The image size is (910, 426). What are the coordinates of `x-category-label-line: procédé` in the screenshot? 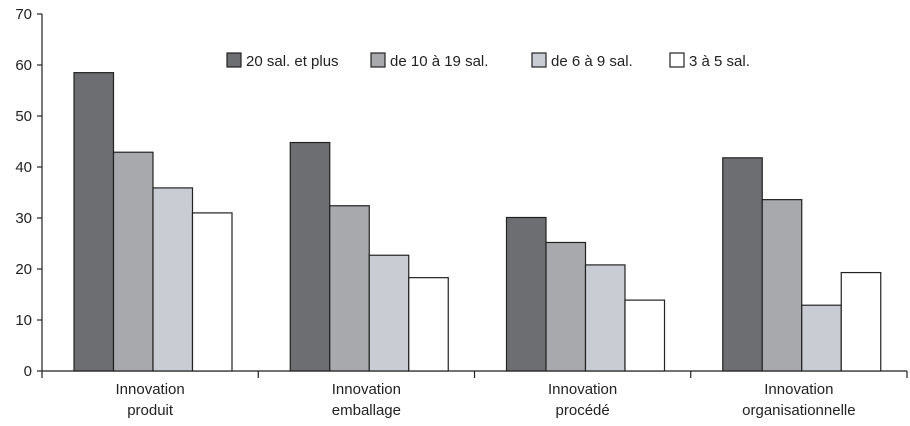 It's located at (583, 410).